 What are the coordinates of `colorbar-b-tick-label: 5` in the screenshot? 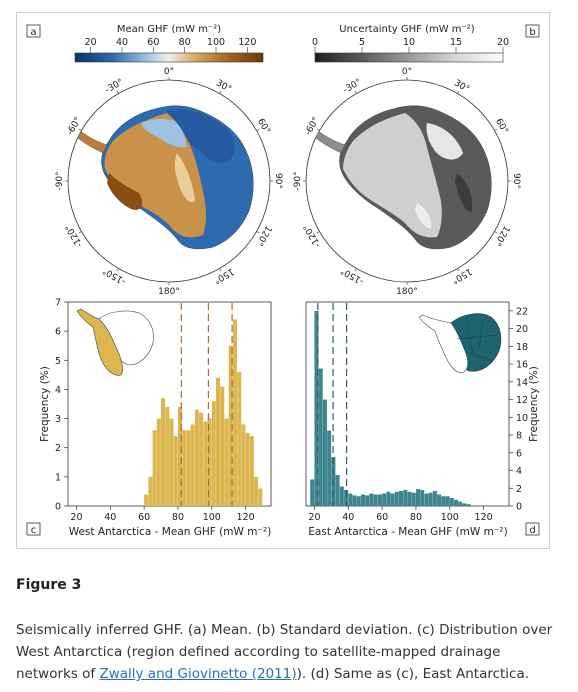 It's located at (362, 42).